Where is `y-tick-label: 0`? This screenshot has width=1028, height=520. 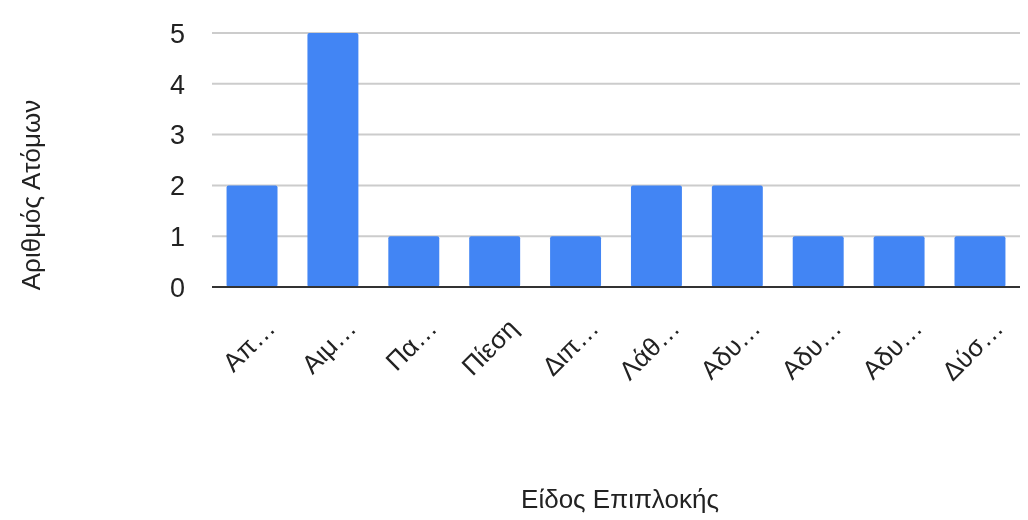 y-tick-label: 0 is located at coordinates (177, 287).